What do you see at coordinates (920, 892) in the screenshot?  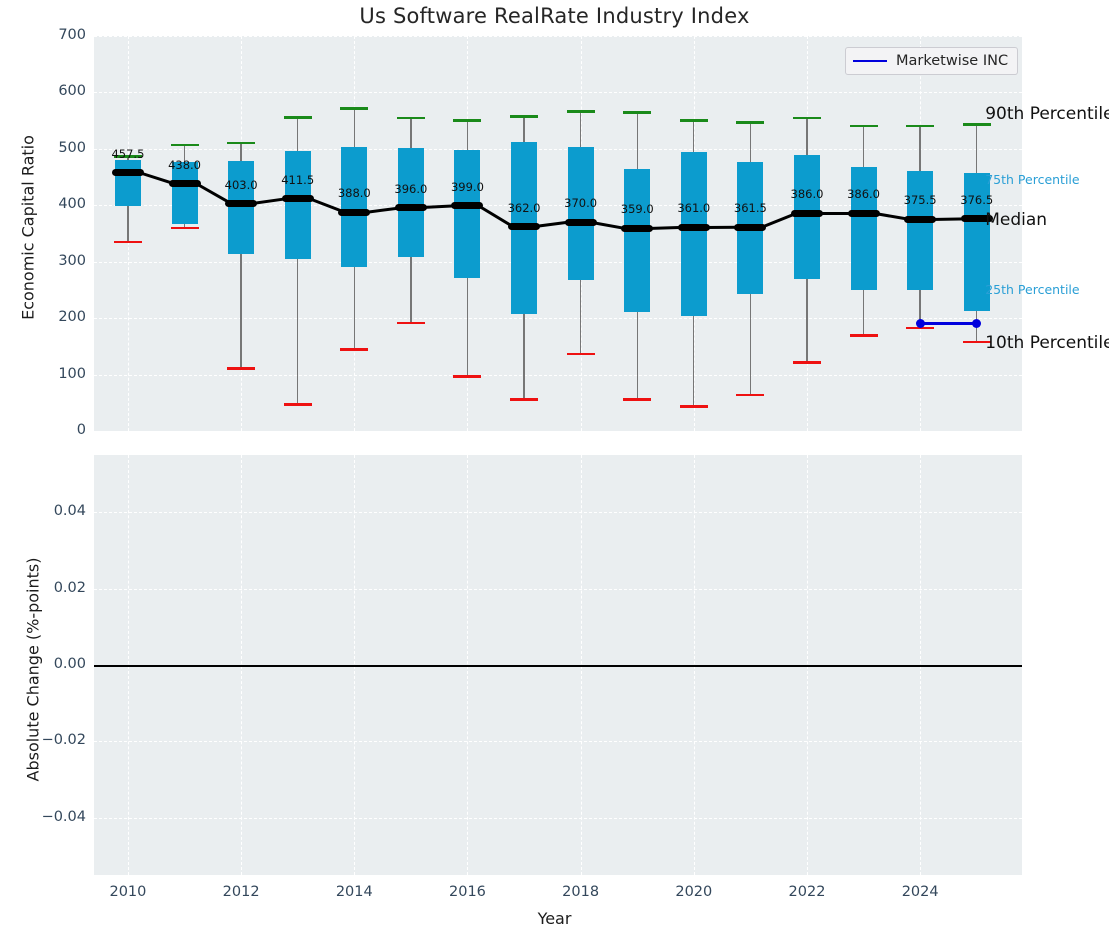 I see `x-tick-label: 2024` at bounding box center [920, 892].